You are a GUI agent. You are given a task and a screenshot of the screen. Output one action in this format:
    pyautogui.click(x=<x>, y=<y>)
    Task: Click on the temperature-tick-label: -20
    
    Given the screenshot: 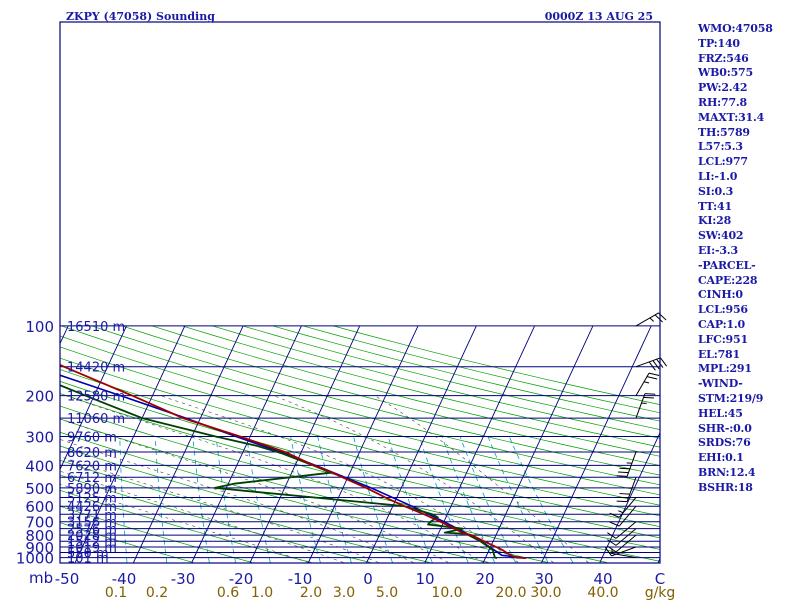 What is the action you would take?
    pyautogui.click(x=241, y=579)
    